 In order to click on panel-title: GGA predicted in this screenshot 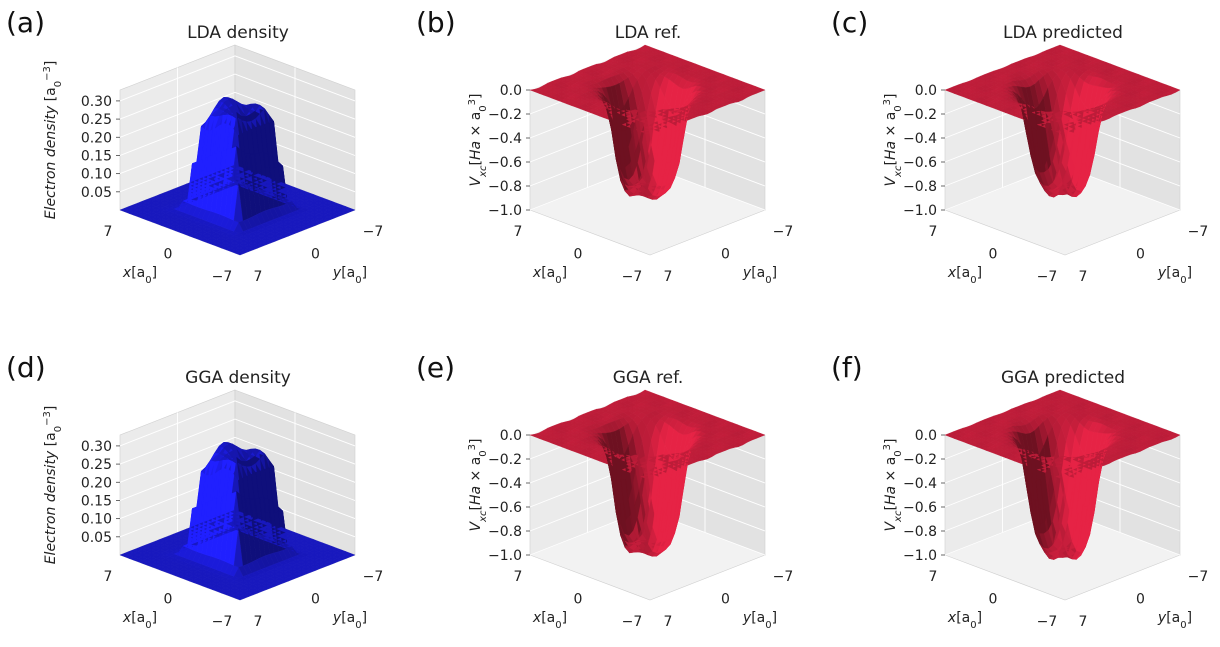, I will do `click(1063, 378)`.